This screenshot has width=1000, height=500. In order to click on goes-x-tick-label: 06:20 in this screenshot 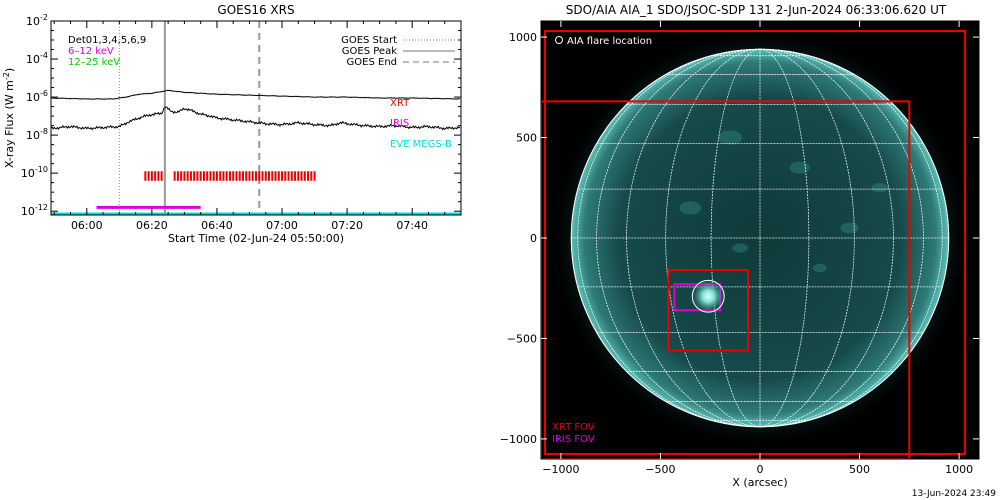, I will do `click(152, 225)`.